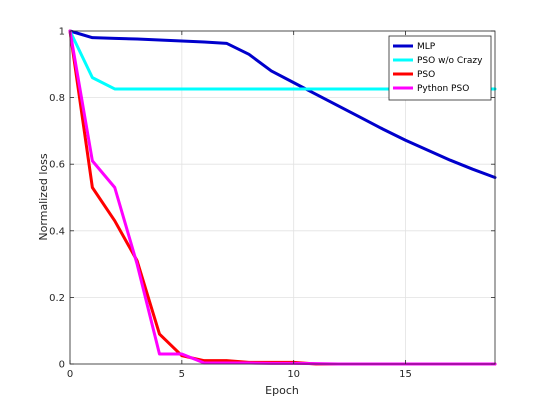 The width and height of the screenshot is (546, 409). What do you see at coordinates (450, 61) in the screenshot?
I see `legend-entry-label: PSO w/o Crazy` at bounding box center [450, 61].